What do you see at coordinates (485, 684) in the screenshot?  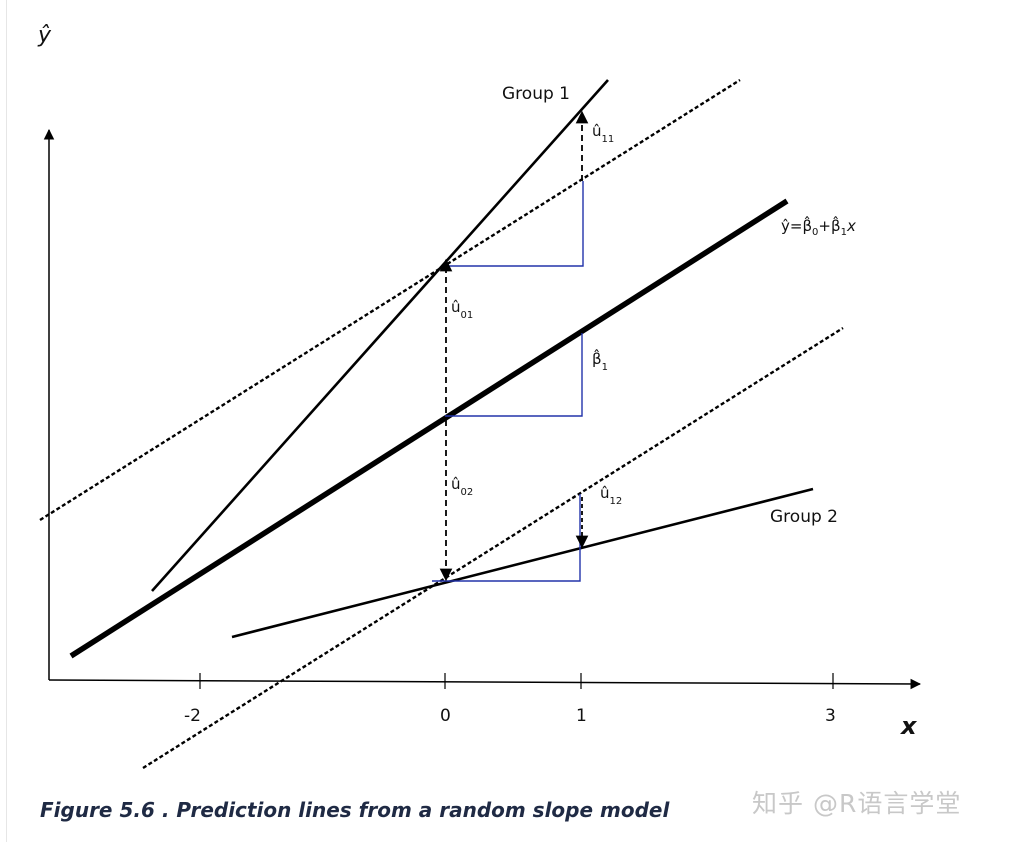 I see `x-axis` at bounding box center [485, 684].